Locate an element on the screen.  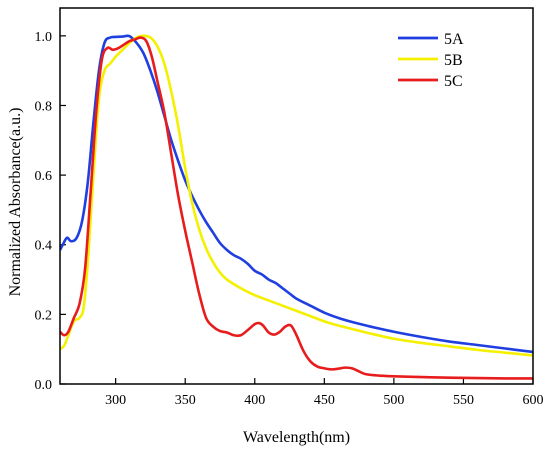
y-tick-label-1.0: 1.0 is located at coordinates (44, 37).